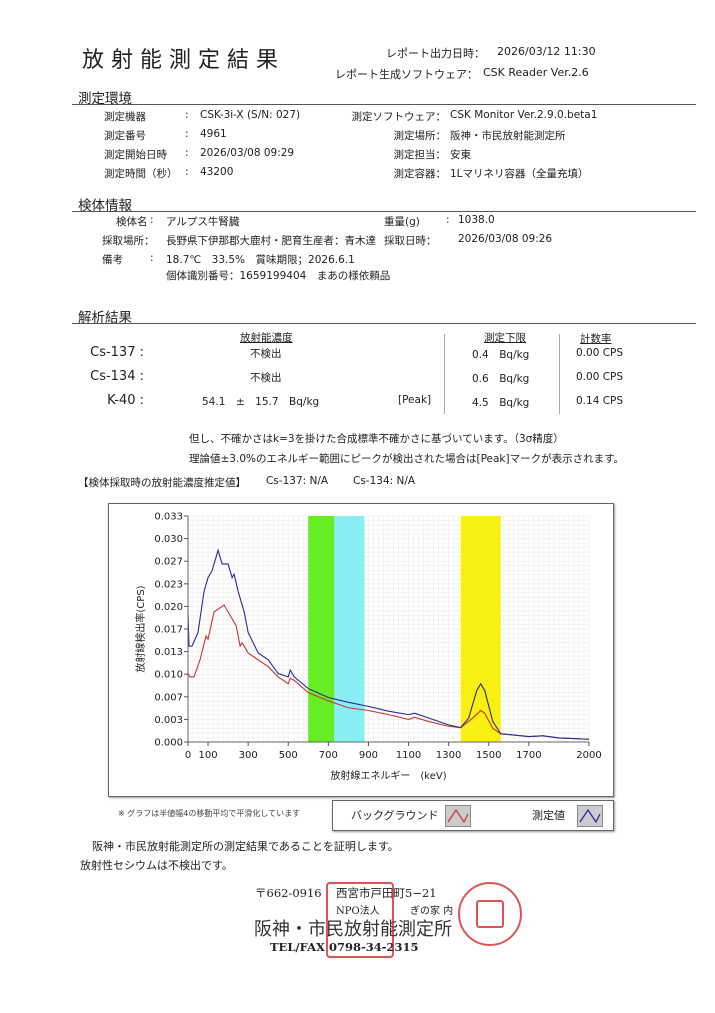  I want to click on nuclide-label: Cs-137 :, so click(117, 352).